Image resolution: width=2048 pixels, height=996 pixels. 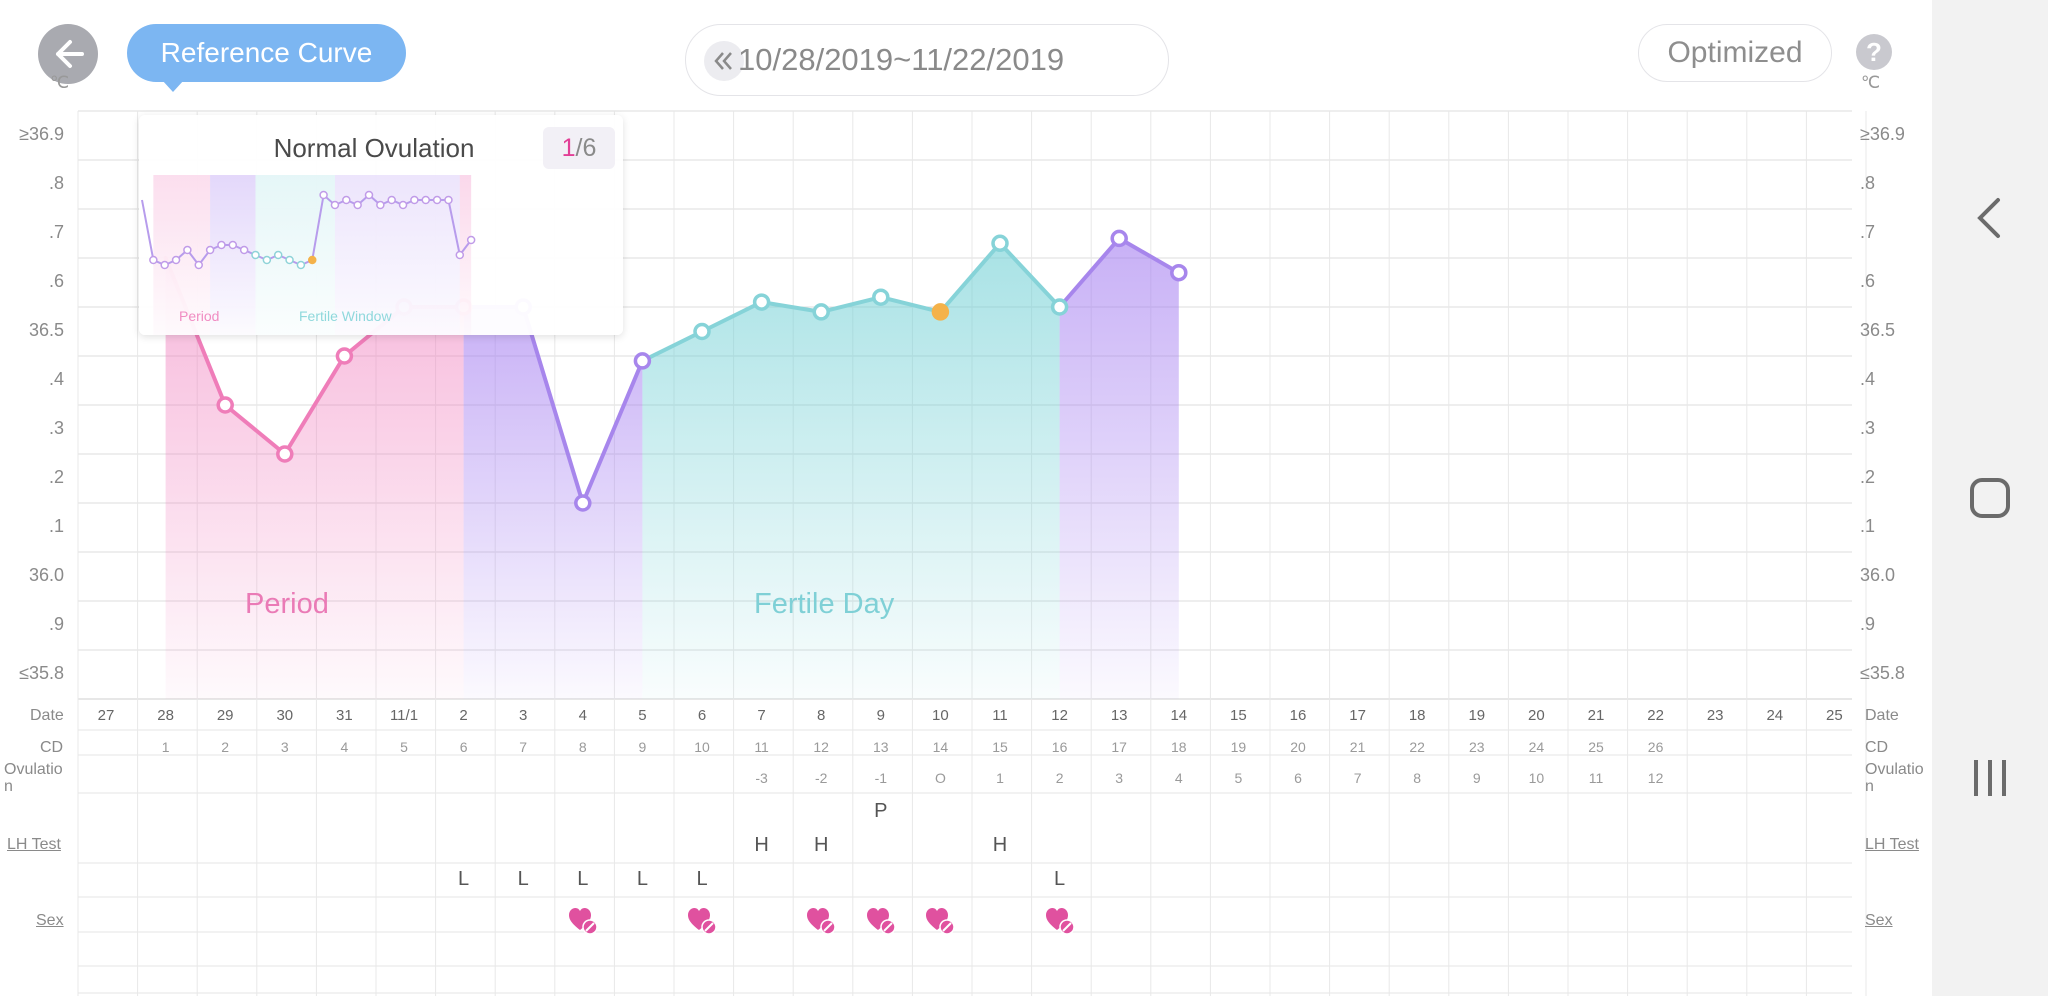 What do you see at coordinates (824, 604) in the screenshot?
I see `fertile-zone-label: Fertile Day` at bounding box center [824, 604].